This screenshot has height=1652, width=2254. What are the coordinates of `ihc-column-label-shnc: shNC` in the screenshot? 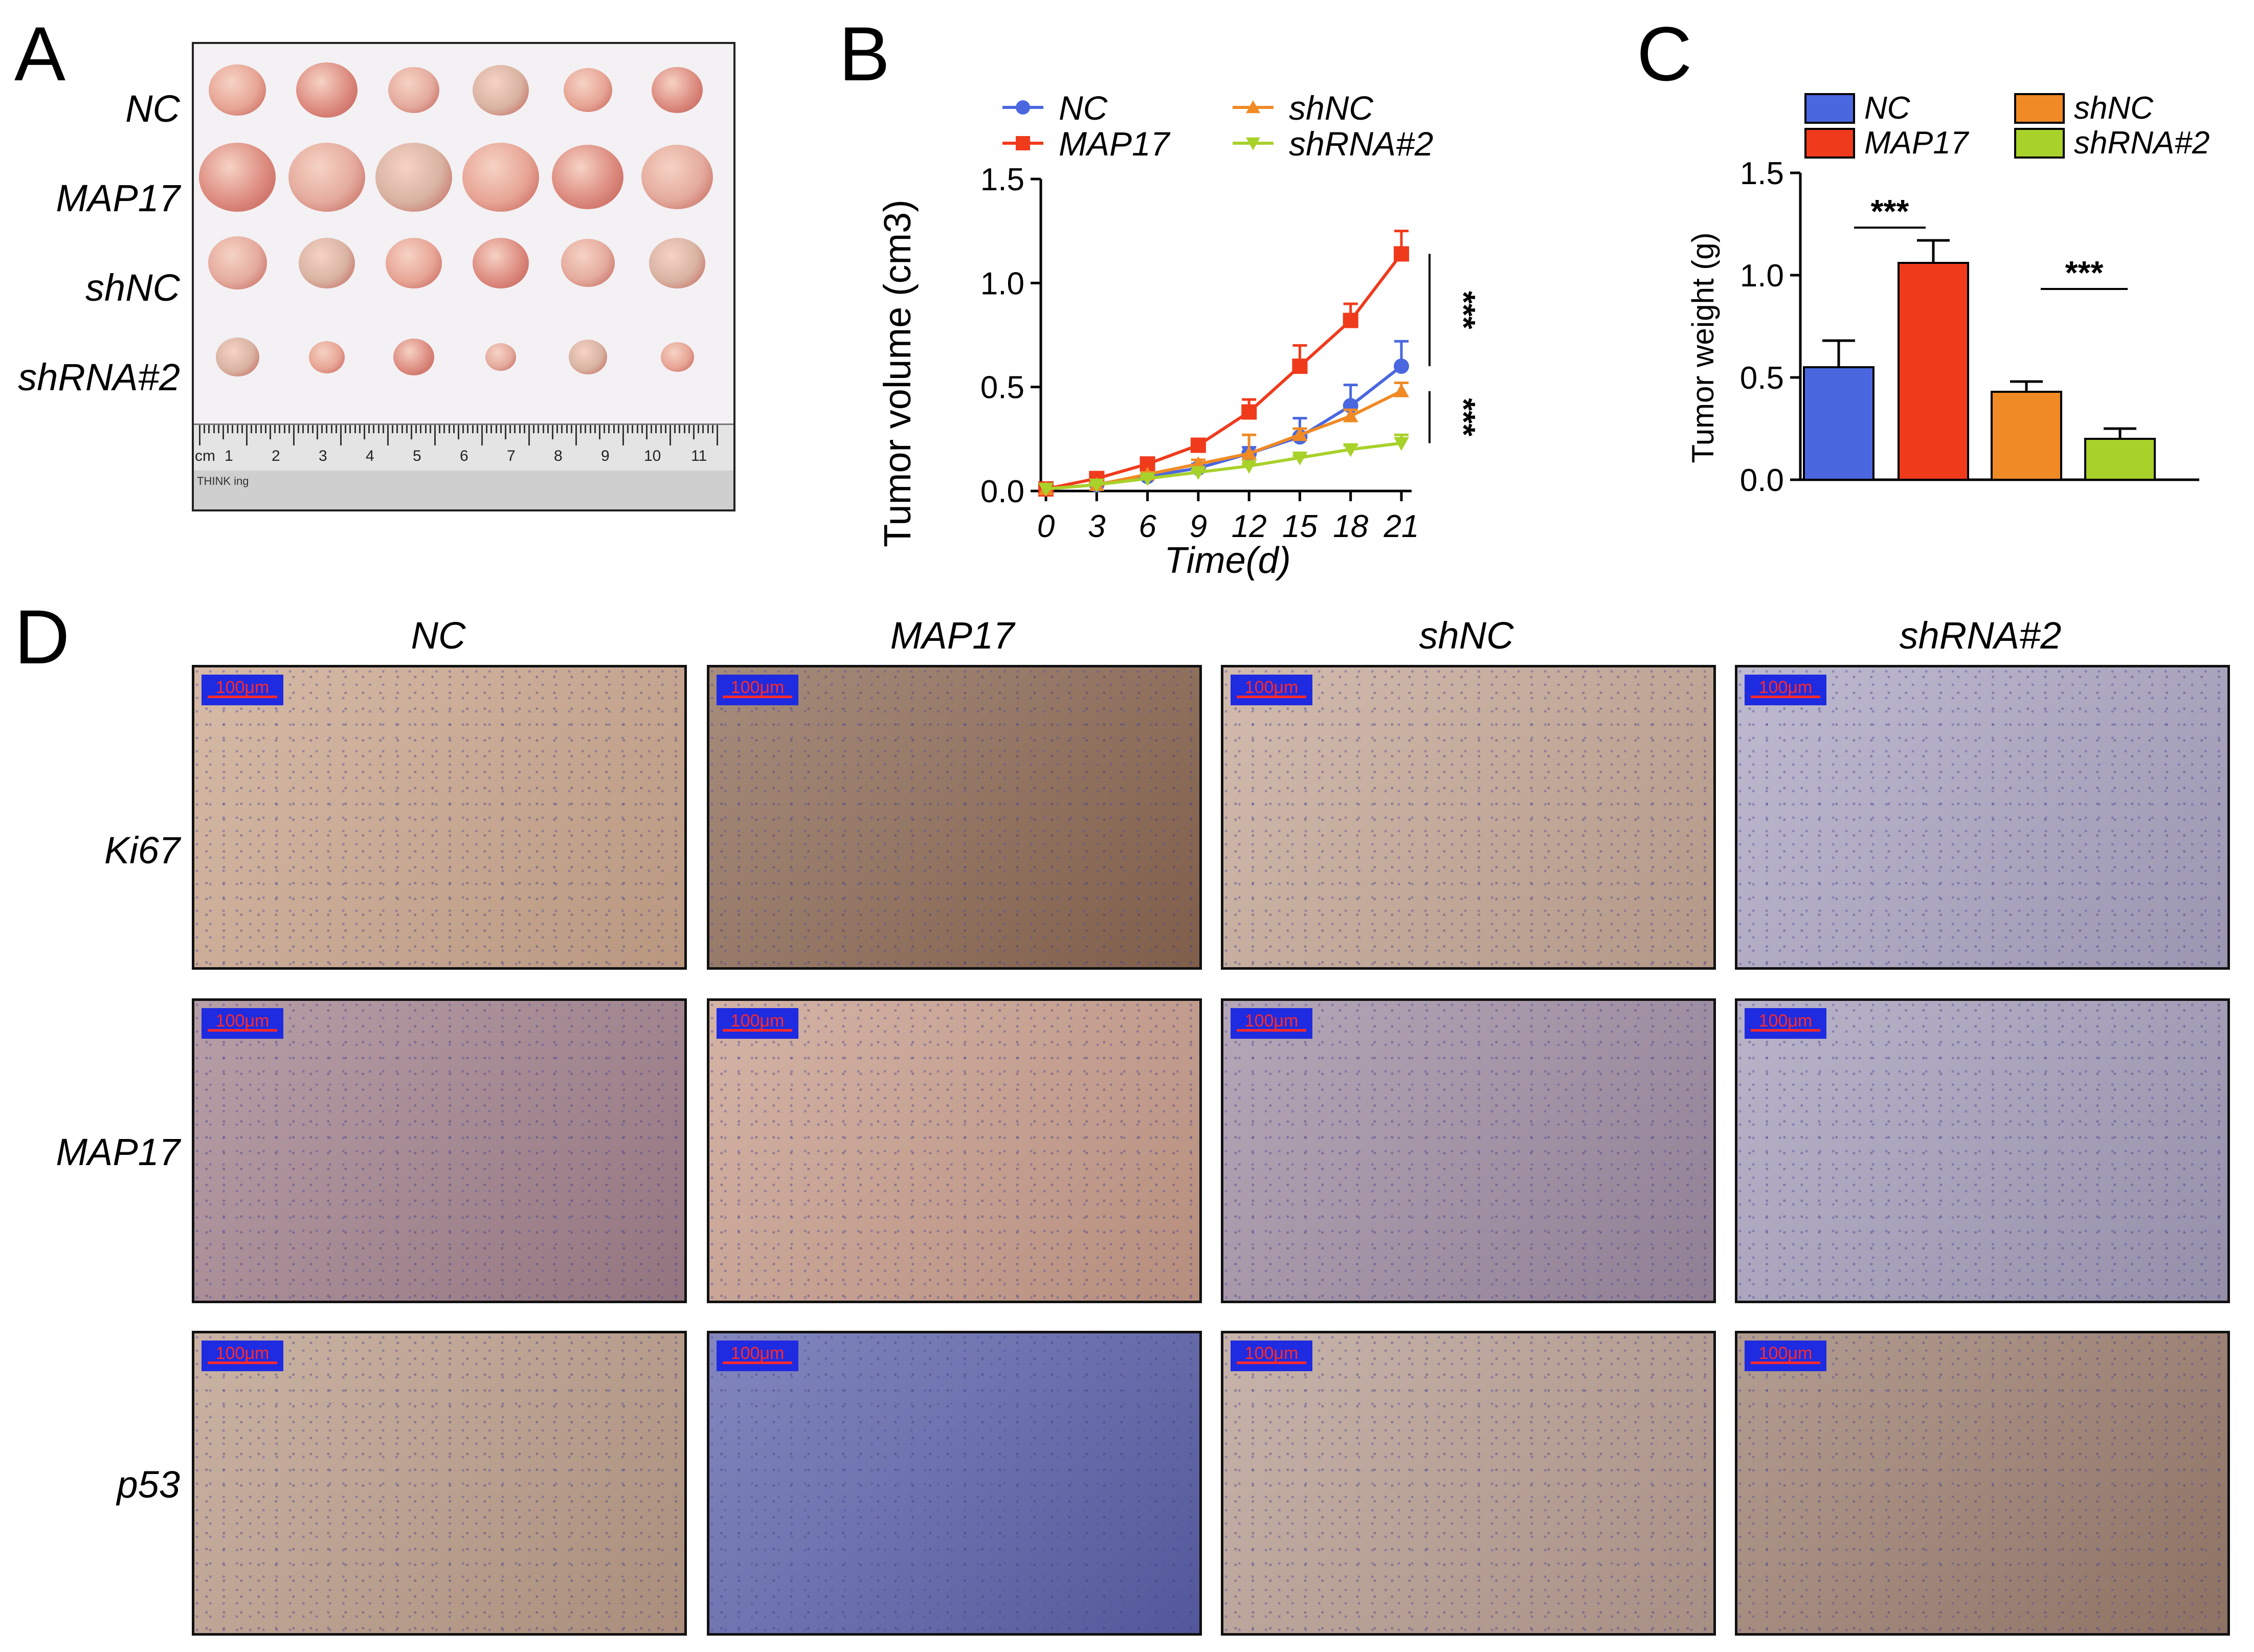 It's located at (1466, 635).